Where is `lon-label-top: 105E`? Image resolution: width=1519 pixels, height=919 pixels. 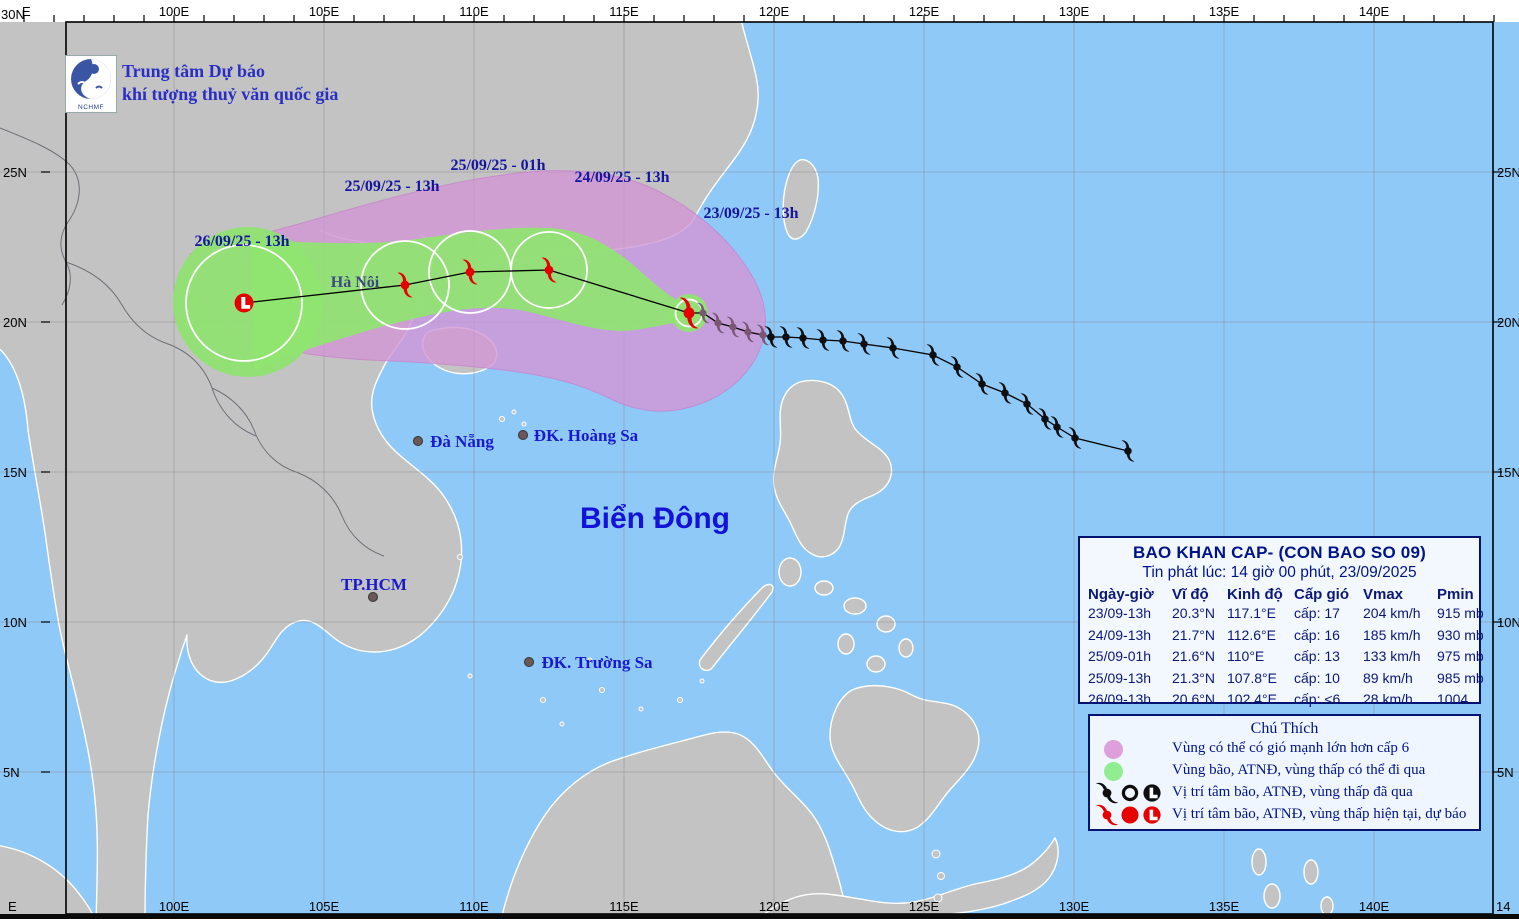 lon-label-top: 105E is located at coordinates (324, 11).